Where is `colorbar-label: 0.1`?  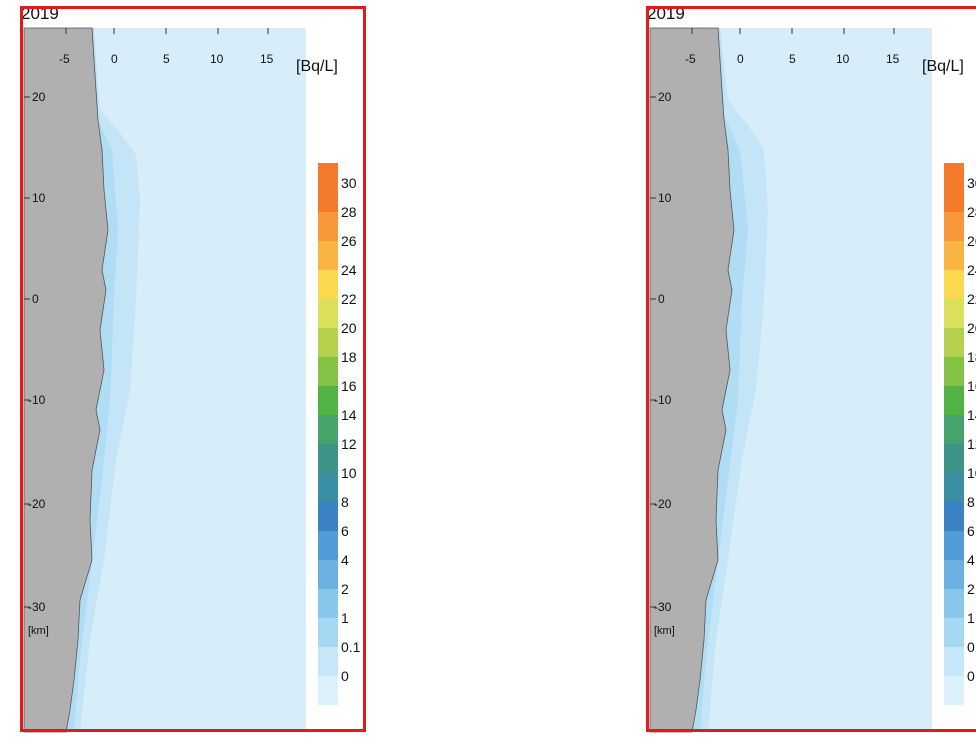 colorbar-label: 0.1 is located at coordinates (351, 647).